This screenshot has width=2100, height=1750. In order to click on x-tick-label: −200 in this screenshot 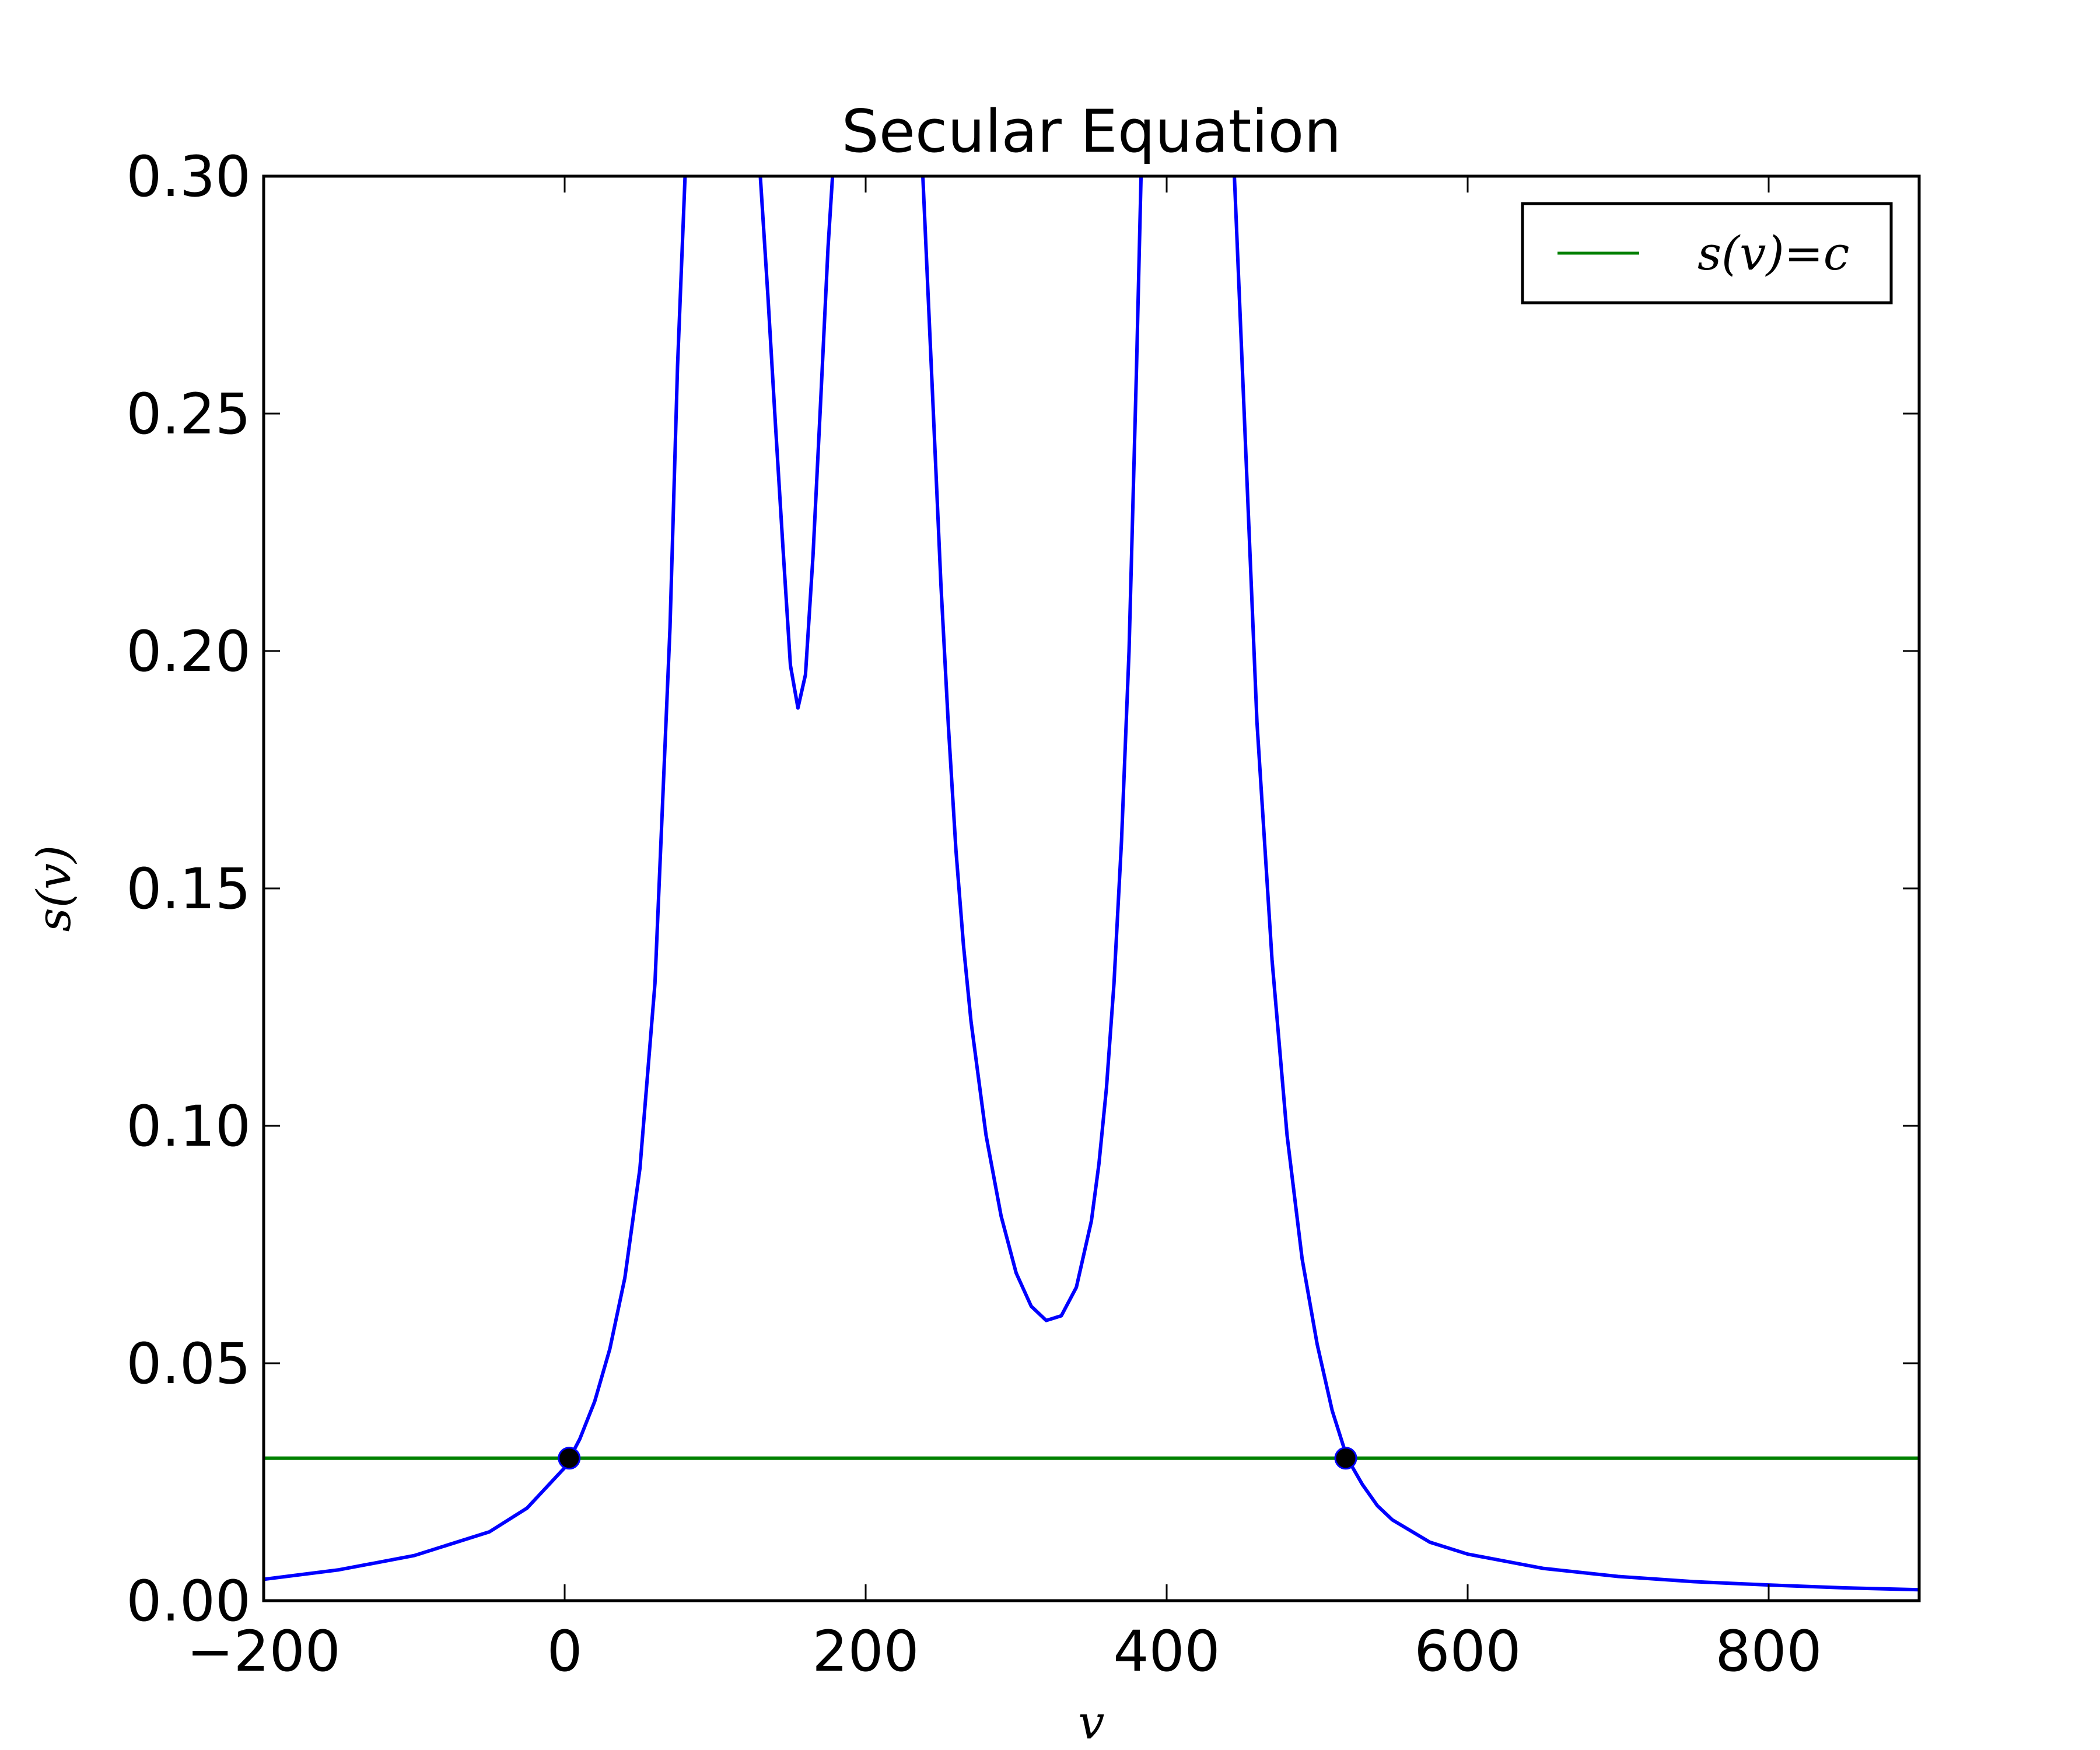, I will do `click(264, 1651)`.